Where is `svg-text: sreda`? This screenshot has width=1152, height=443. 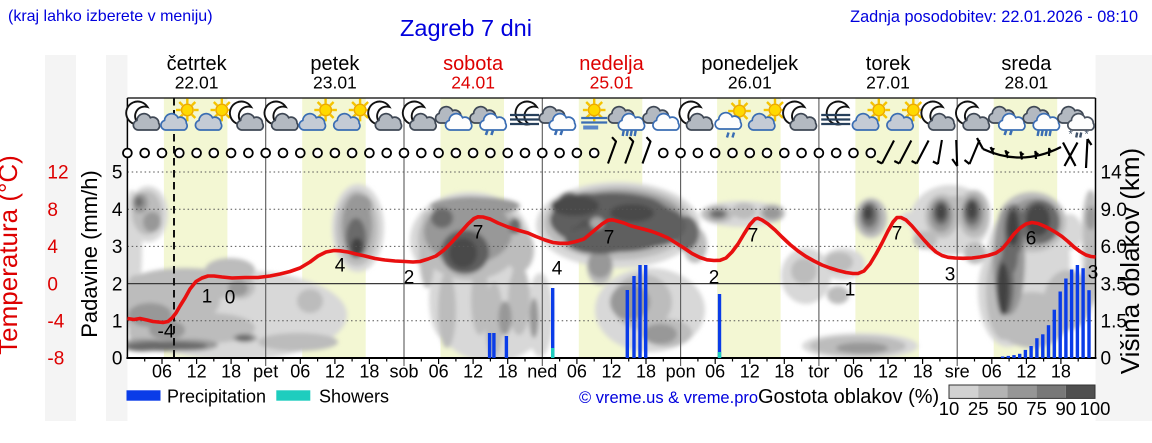 svg-text: sreda is located at coordinates (1026, 64).